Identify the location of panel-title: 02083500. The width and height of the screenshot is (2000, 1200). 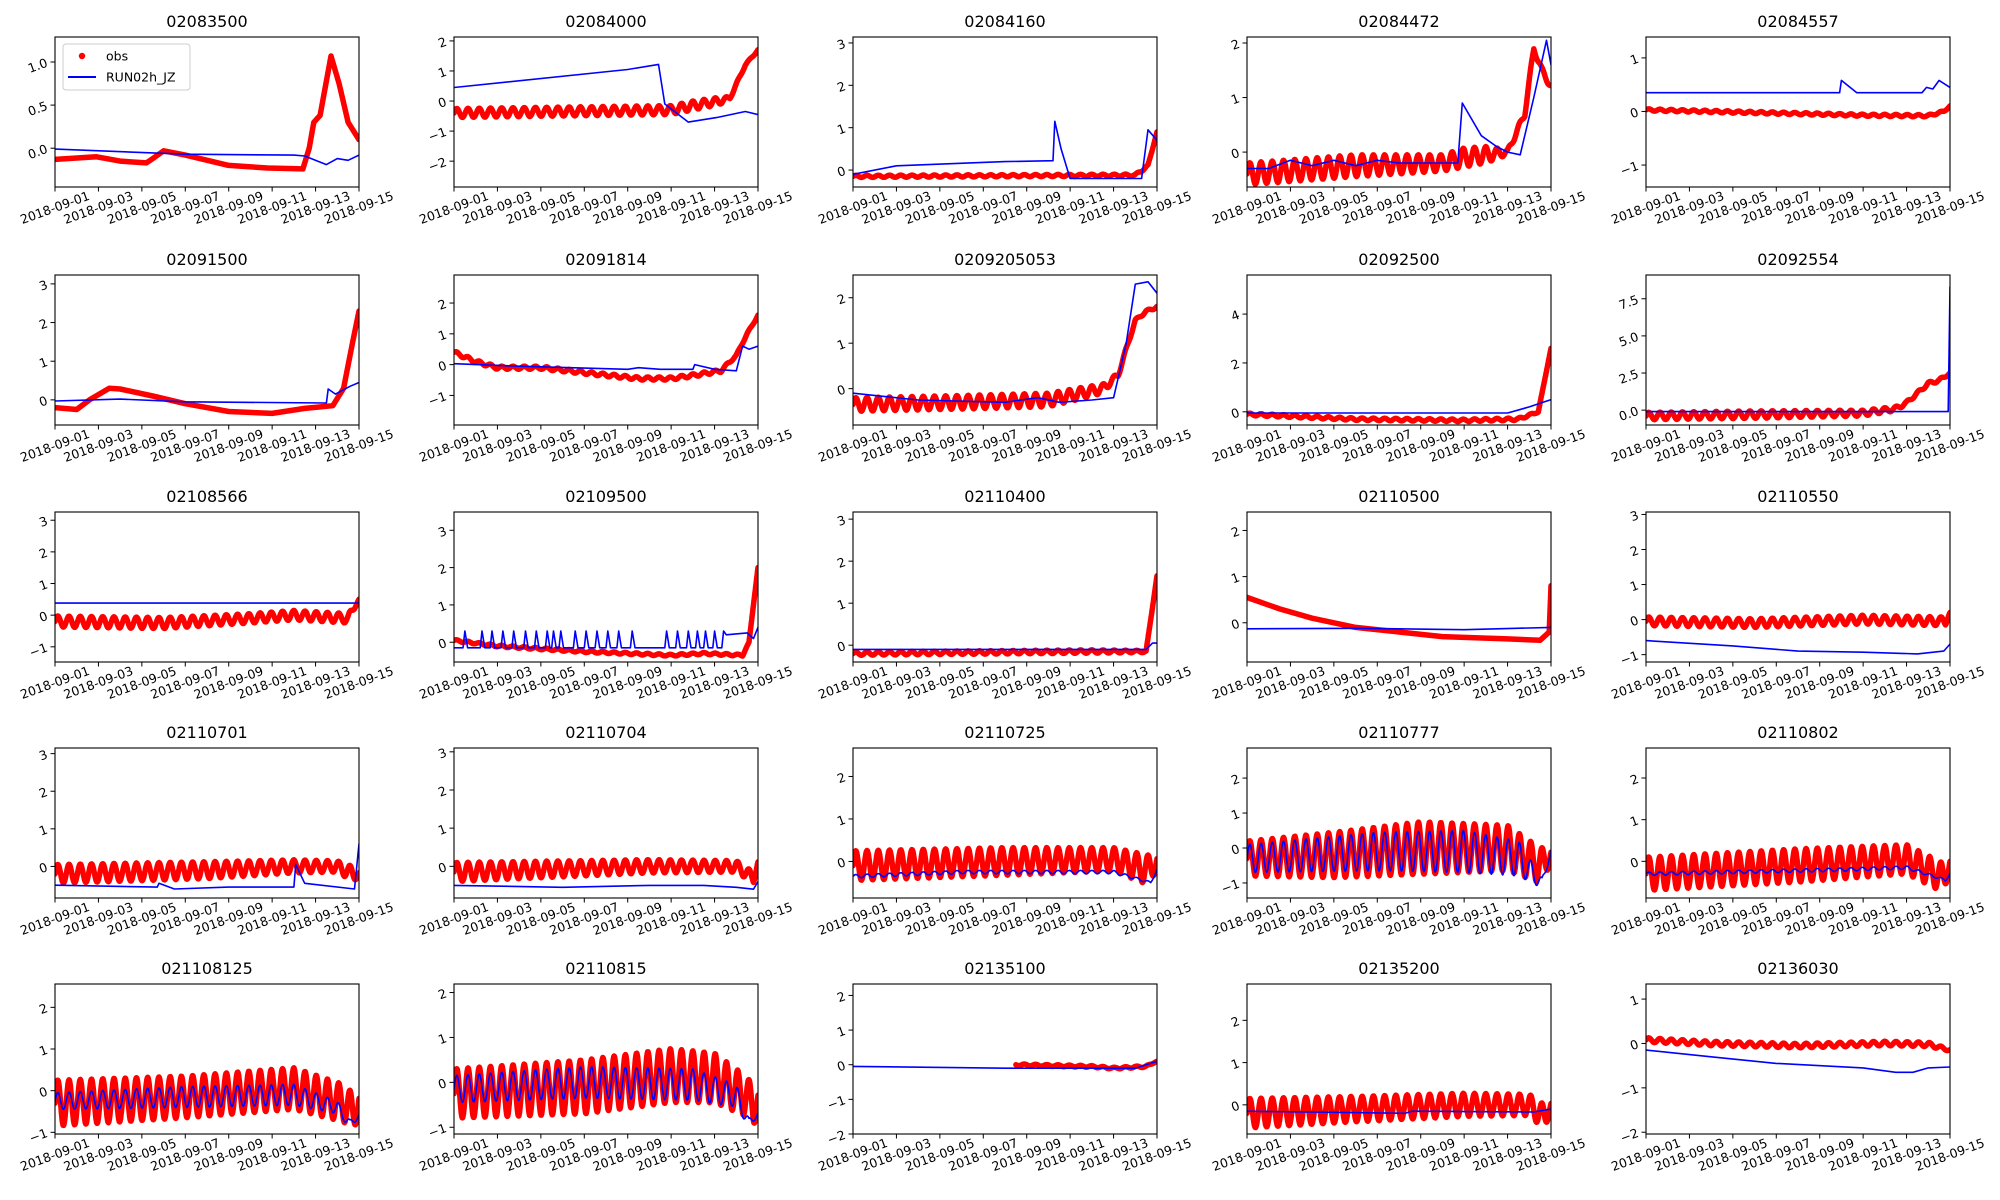
(206, 21).